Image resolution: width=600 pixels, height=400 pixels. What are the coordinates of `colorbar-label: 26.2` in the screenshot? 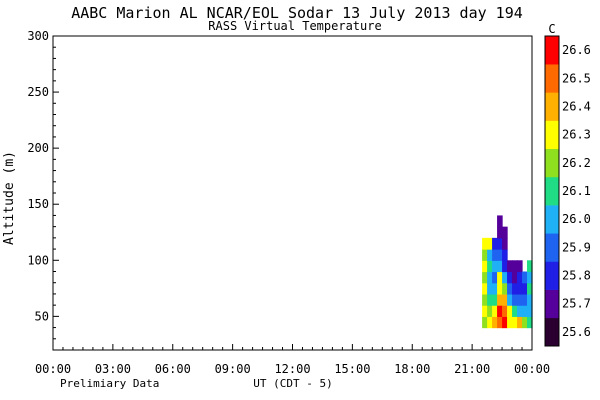 It's located at (576, 163).